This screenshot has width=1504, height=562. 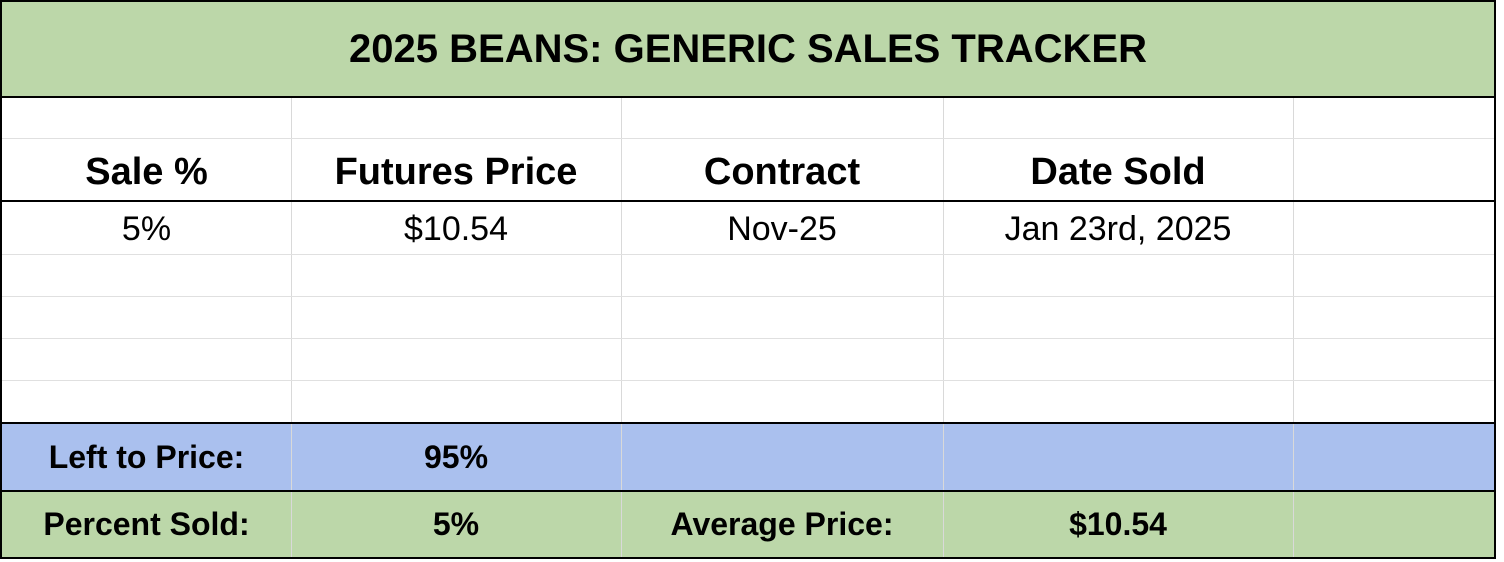 I want to click on cell-value: Jan 23rd, 2025, so click(x=1118, y=228).